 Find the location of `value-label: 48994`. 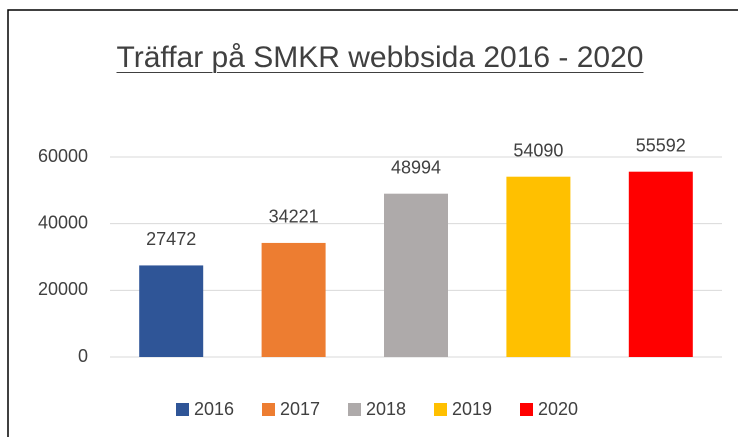

value-label: 48994 is located at coordinates (416, 167).